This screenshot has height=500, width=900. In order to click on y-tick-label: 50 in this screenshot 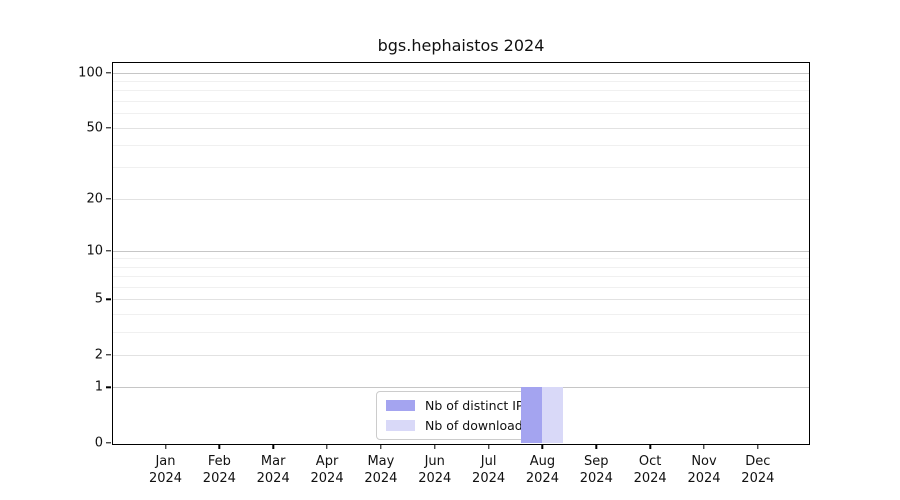, I will do `click(94, 128)`.